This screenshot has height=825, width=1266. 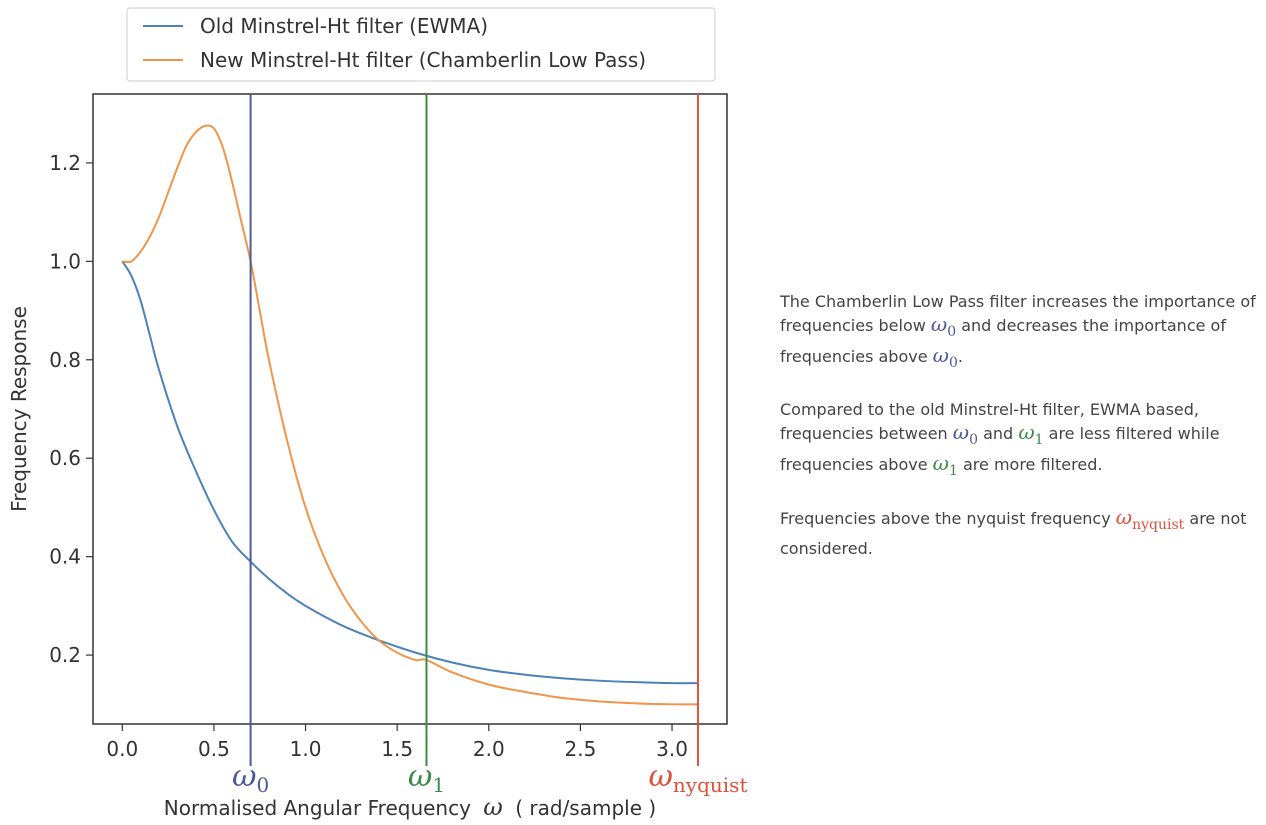 I want to click on x-axis: 0.0 0.5 1.0 1.5 2.0 2.5 3.0, so click(x=397, y=742).